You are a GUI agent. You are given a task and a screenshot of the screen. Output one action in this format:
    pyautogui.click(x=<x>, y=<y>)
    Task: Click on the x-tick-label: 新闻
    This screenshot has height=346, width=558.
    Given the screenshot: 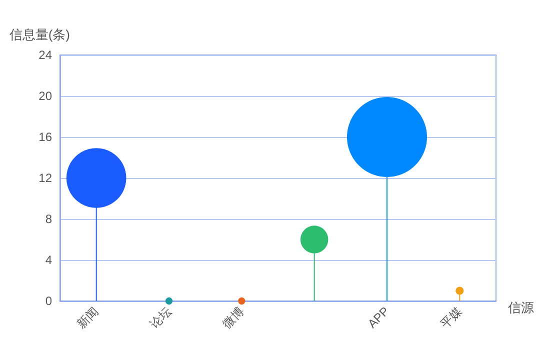 What is the action you would take?
    pyautogui.click(x=88, y=317)
    